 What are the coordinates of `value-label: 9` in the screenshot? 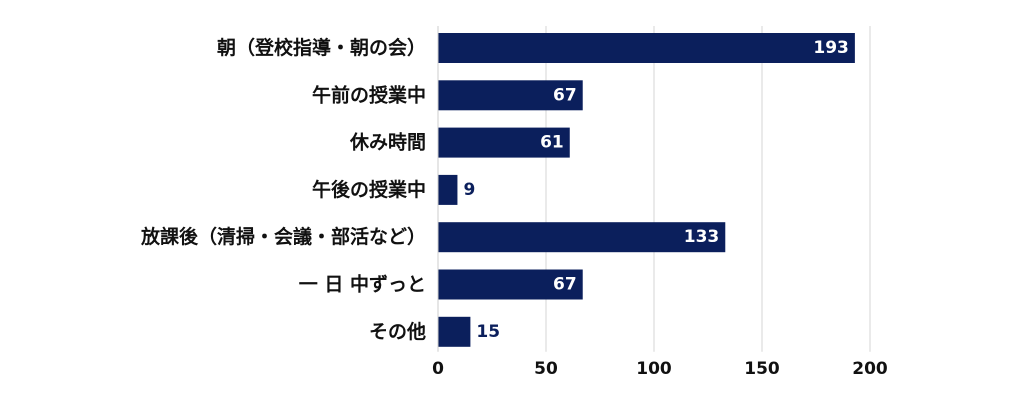 It's located at (469, 190).